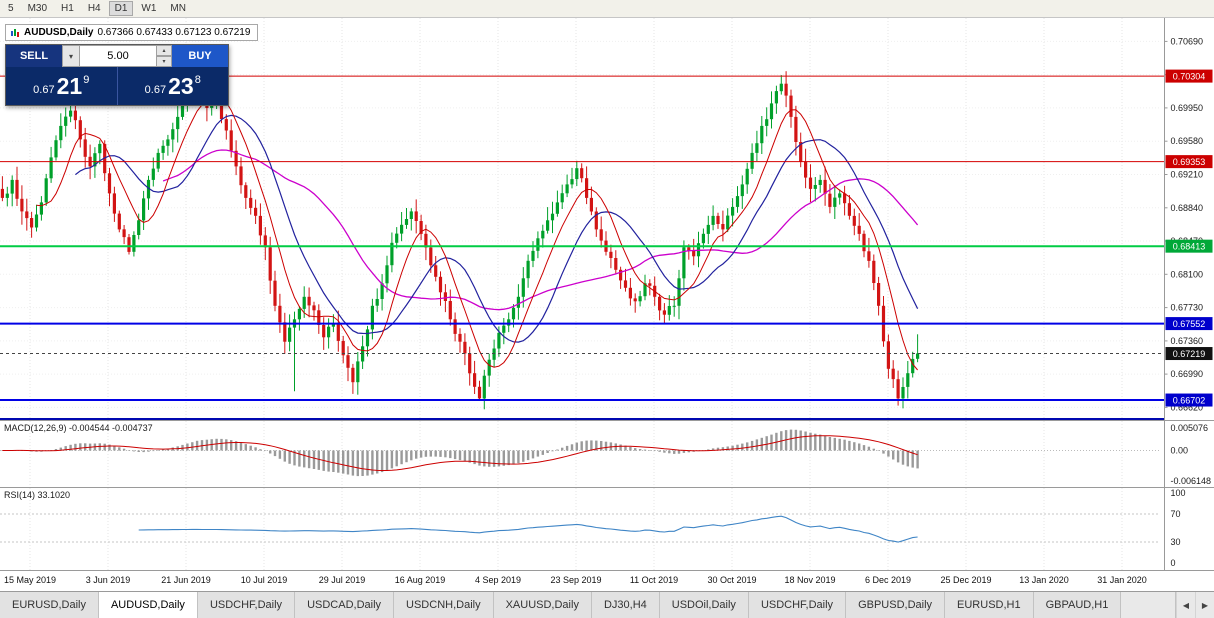  What do you see at coordinates (542, 605) in the screenshot?
I see `tab-xauusd-daily: XAUUSD,Daily` at bounding box center [542, 605].